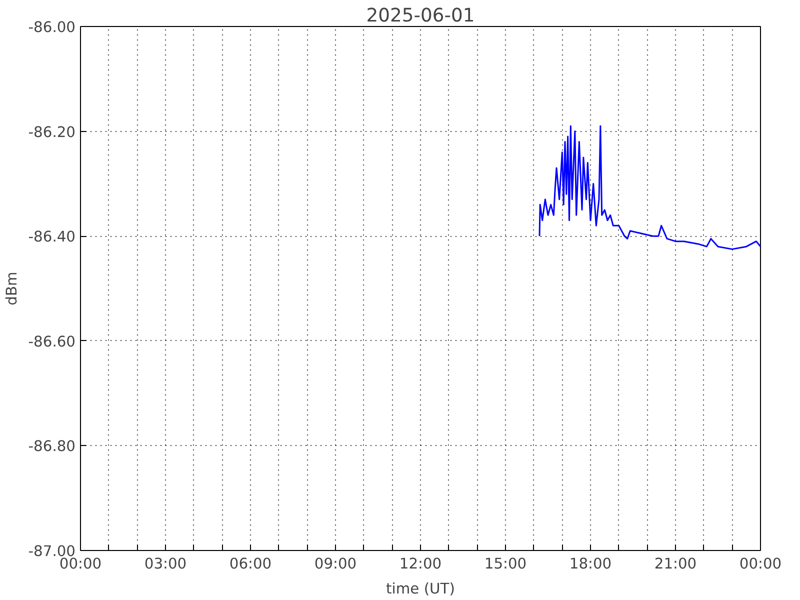 This screenshot has width=800, height=600. Describe the element at coordinates (165, 564) in the screenshot. I see `x-tick-label: 03:00` at that location.